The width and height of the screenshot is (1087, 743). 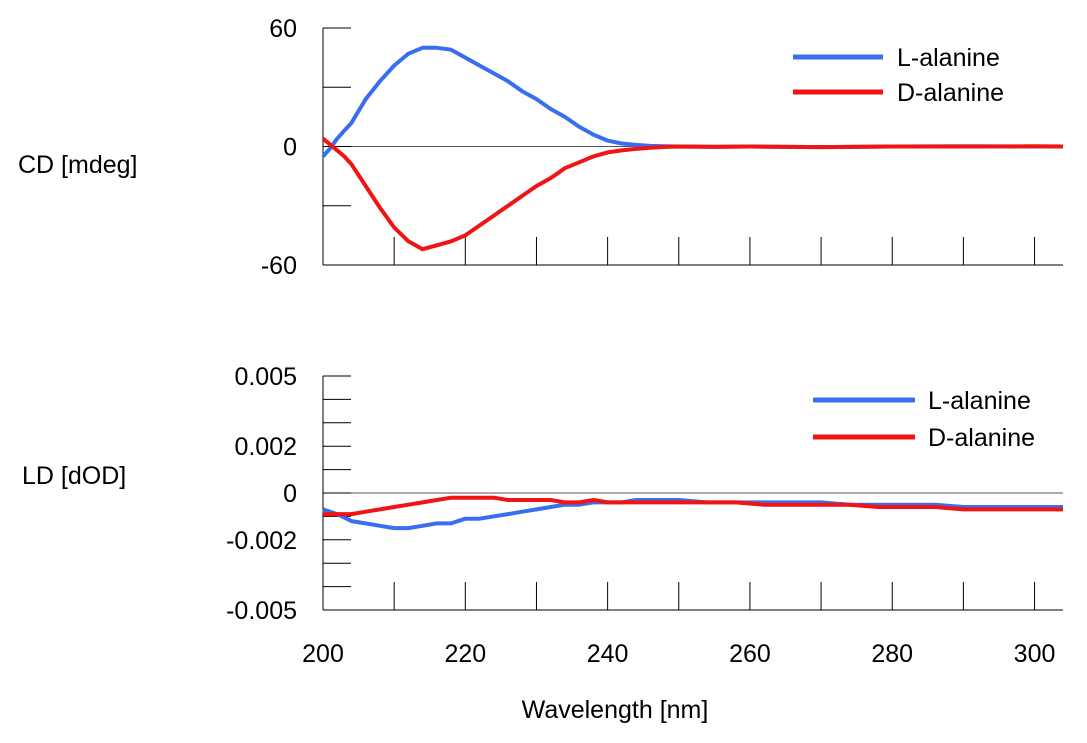 What do you see at coordinates (265, 377) in the screenshot?
I see `ld-y-tick-label: 0.005` at bounding box center [265, 377].